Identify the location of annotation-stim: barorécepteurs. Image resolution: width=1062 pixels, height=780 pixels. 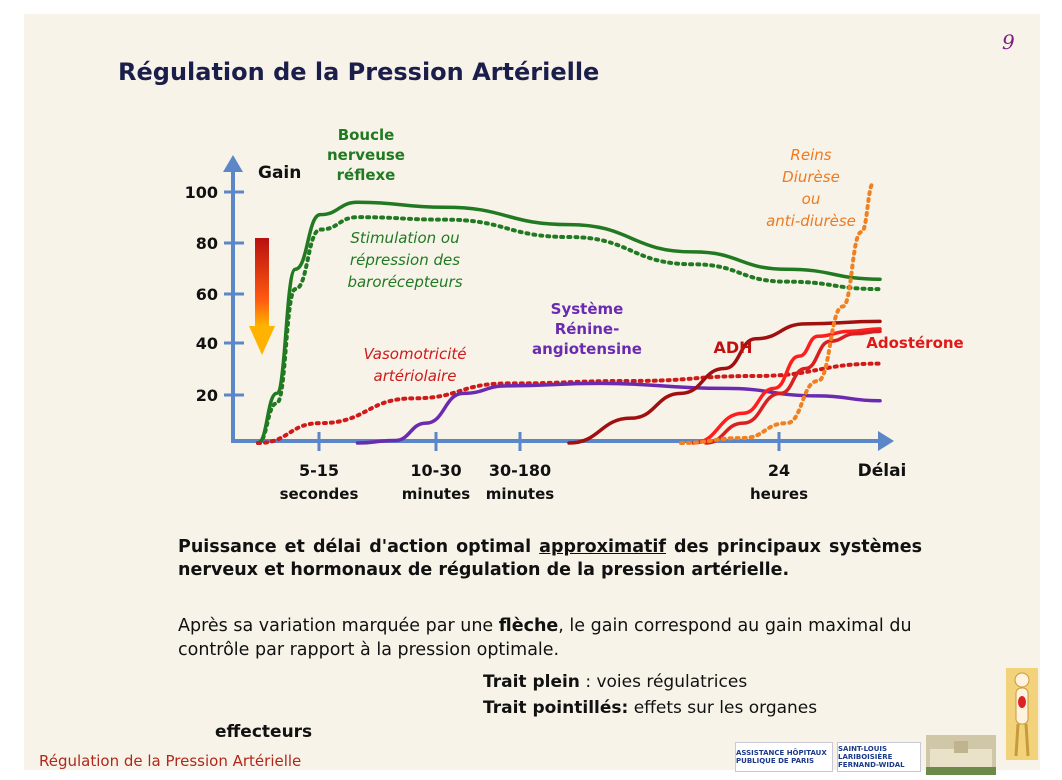
(404, 282).